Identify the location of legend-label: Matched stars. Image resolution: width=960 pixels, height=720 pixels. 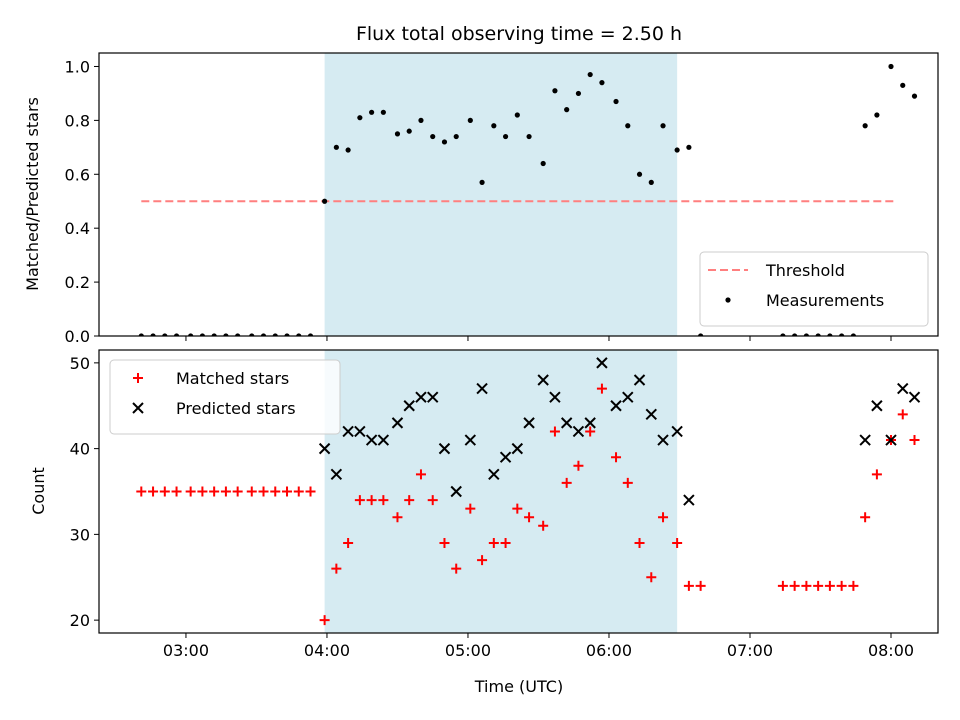
(232, 378).